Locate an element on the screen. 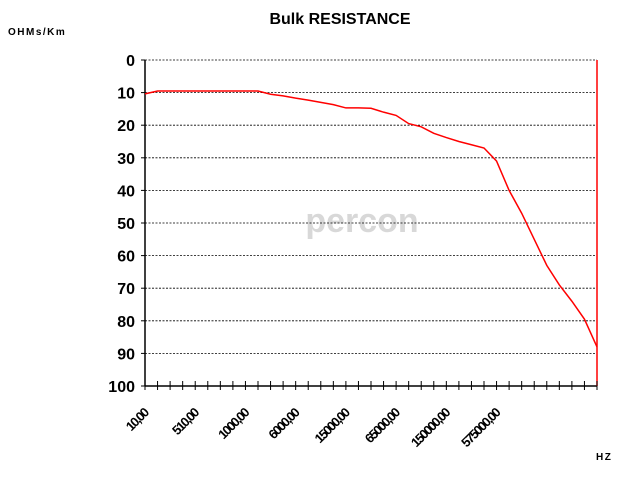 Image resolution: width=619 pixels, height=499 pixels. y-tick-label: 0 is located at coordinates (130, 61).